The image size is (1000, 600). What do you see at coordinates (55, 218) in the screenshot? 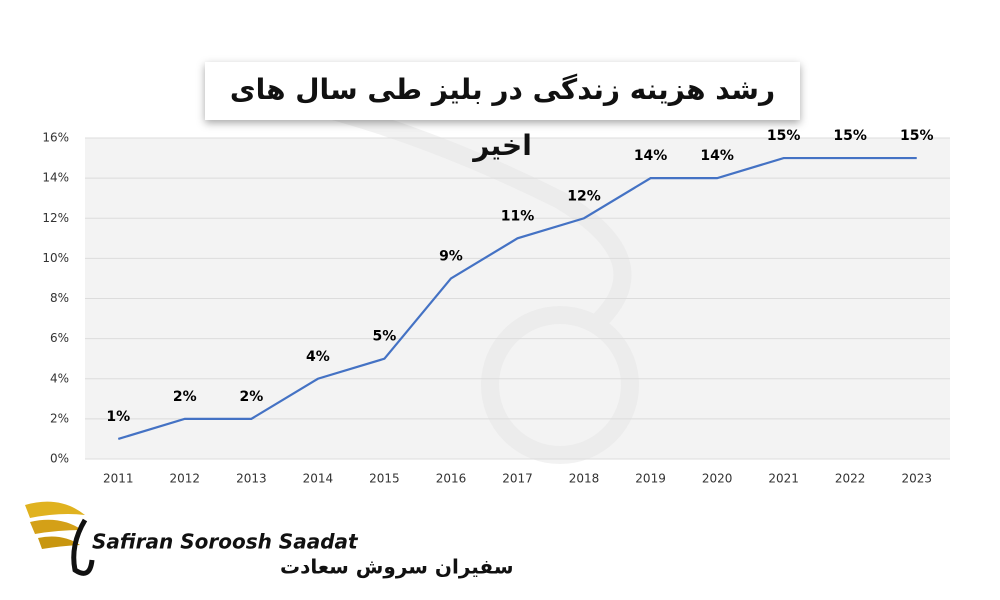
I see `y-tick-label: 12%` at bounding box center [55, 218].